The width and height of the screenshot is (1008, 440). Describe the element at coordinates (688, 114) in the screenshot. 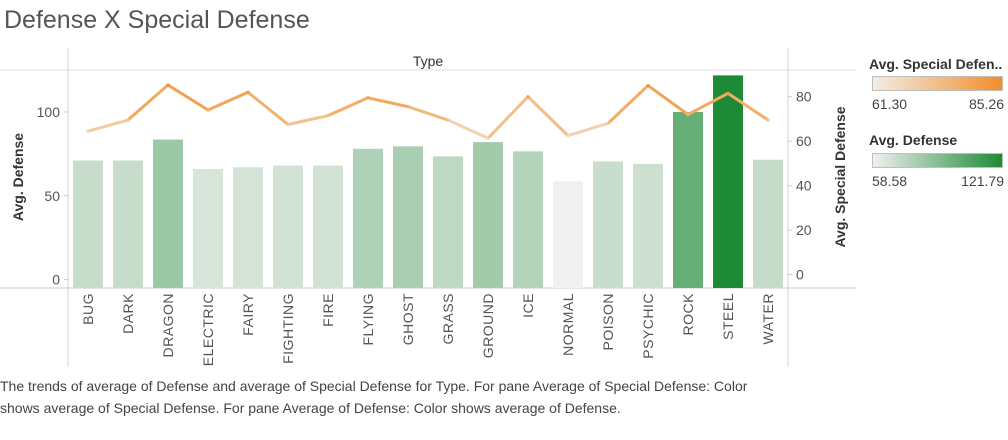

I see `point-rock` at that location.